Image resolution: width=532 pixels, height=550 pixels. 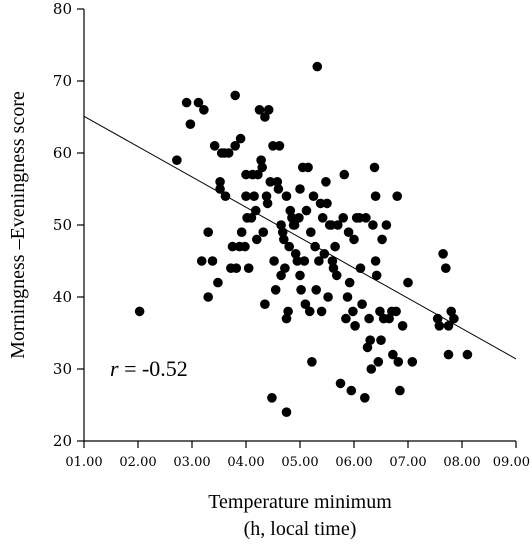 I want to click on x-axis-title: Temperature minimum, so click(x=300, y=502).